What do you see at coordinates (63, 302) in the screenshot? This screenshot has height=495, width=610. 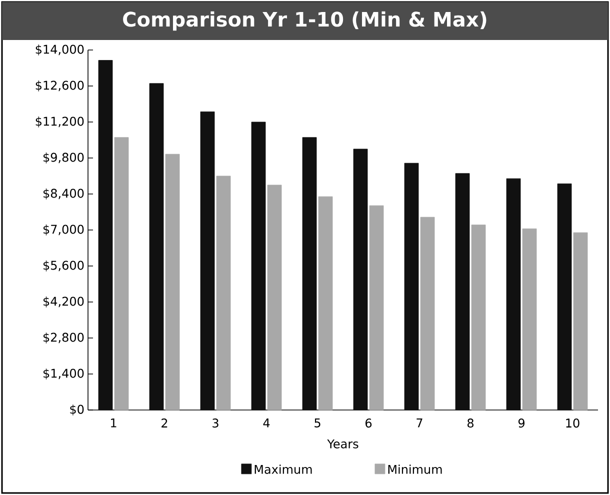 I see `y-tick-label: $4,200` at bounding box center [63, 302].